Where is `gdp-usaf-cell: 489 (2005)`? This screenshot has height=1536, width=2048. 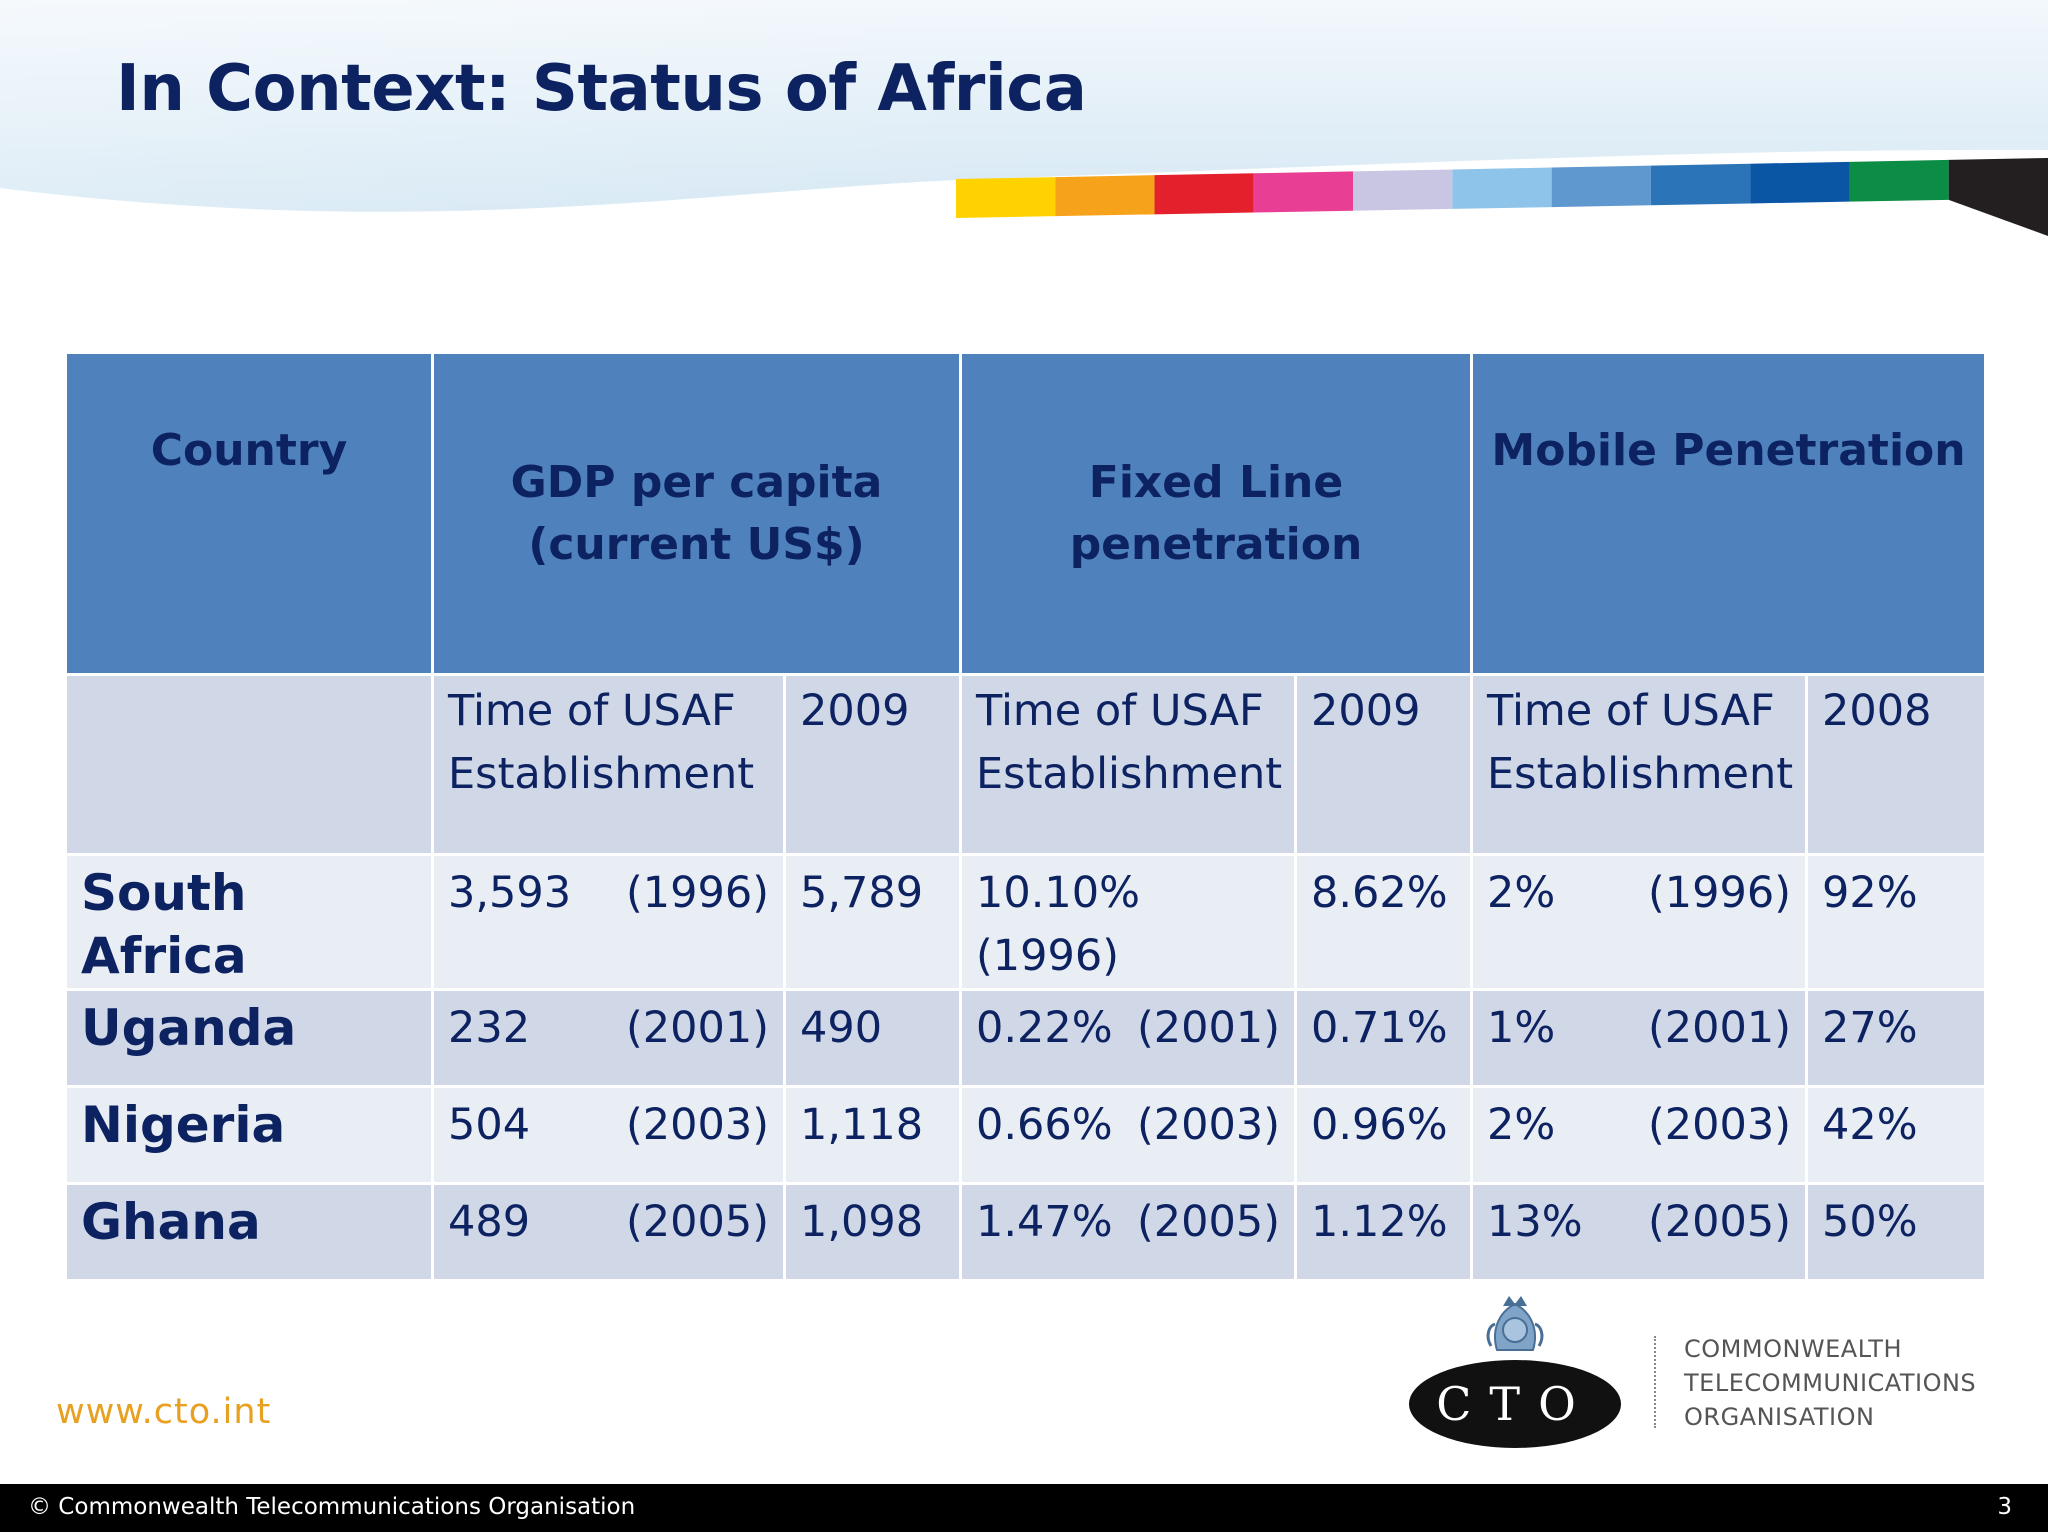
gdp-usaf-cell: 489 (2005) is located at coordinates (608, 1232).